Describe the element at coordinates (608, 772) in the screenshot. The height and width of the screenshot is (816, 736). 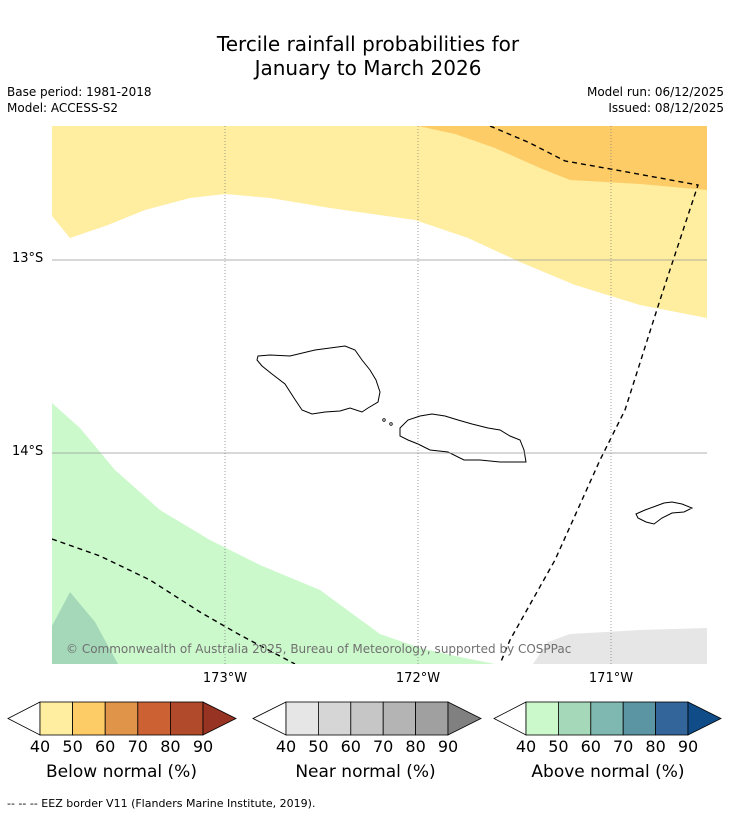
I see `colorbar-title-above: Above normal (%)` at that location.